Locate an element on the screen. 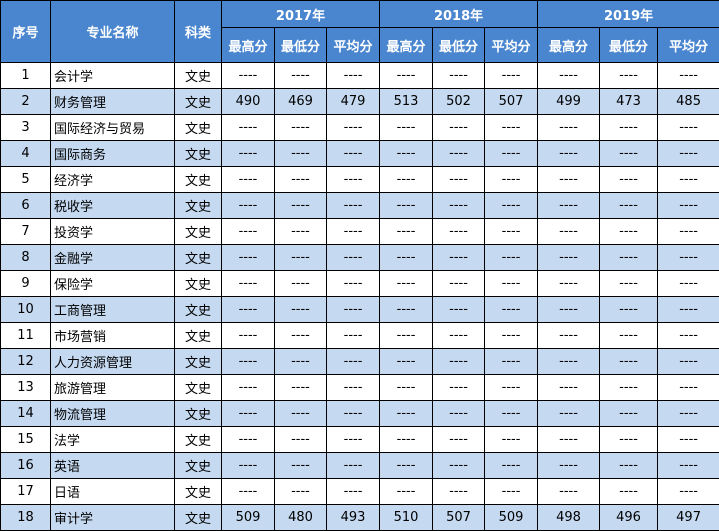 This screenshot has width=719, height=531. header-category: 科类 is located at coordinates (198, 31).